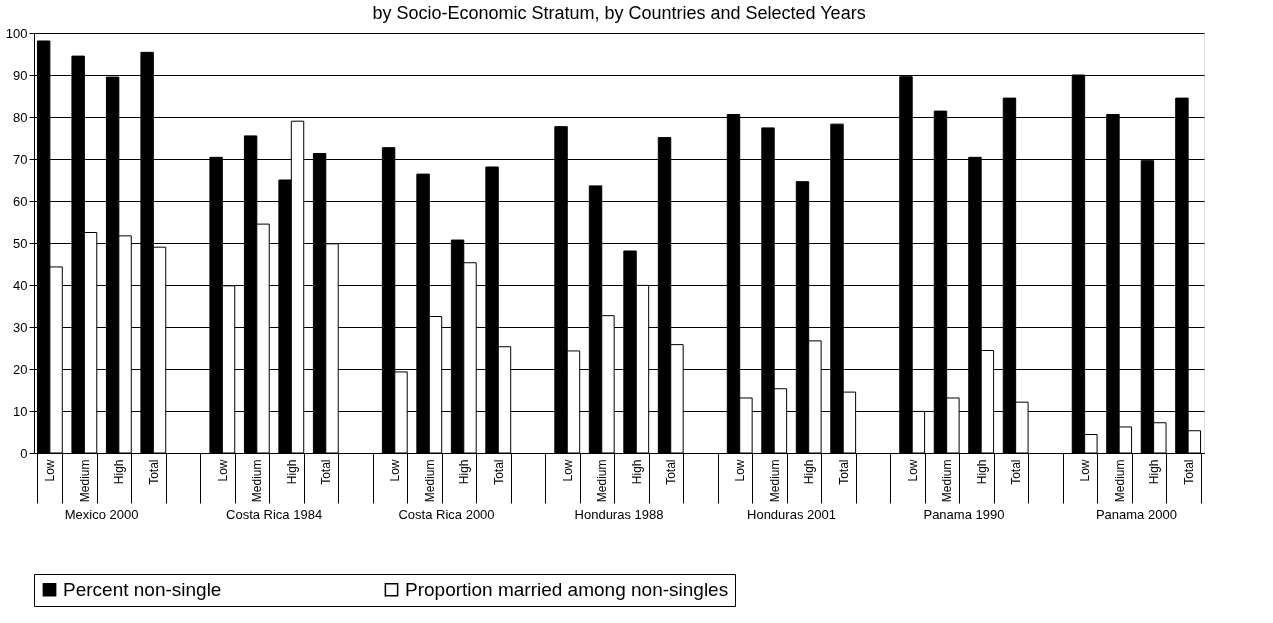  Describe the element at coordinates (446, 514) in the screenshot. I see `text: Costa Rica 2000` at that location.